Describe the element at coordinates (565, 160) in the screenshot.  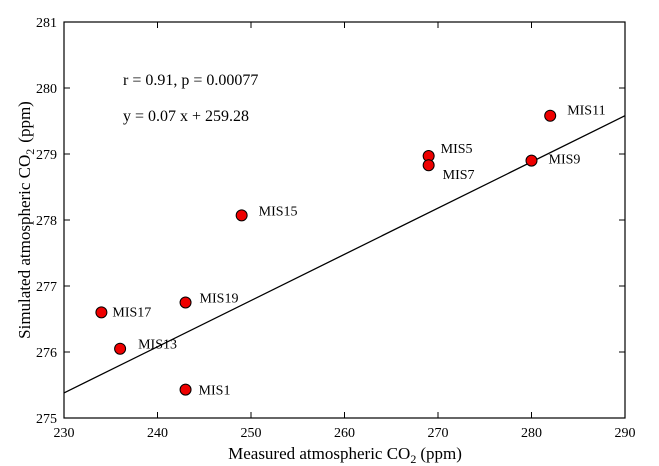
I see `point-label-mis9: MIS9` at that location.